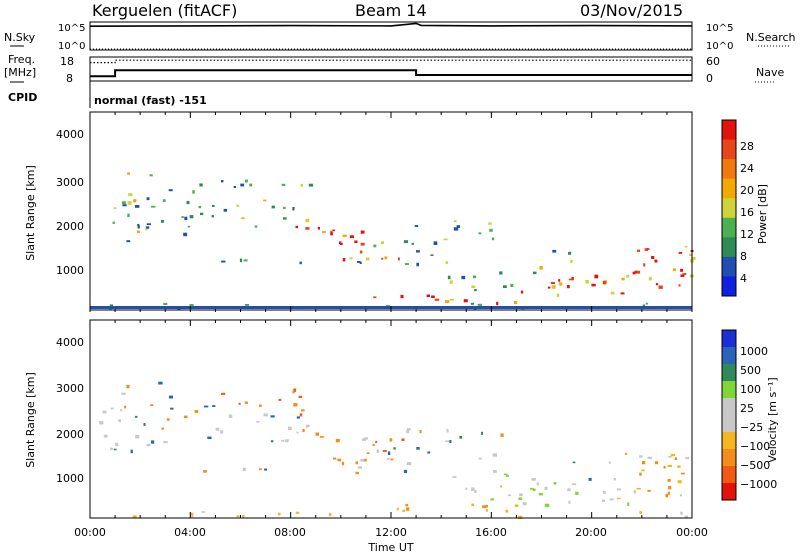  Describe the element at coordinates (20, 72) in the screenshot. I see `freq-unit: [MHz]` at that location.